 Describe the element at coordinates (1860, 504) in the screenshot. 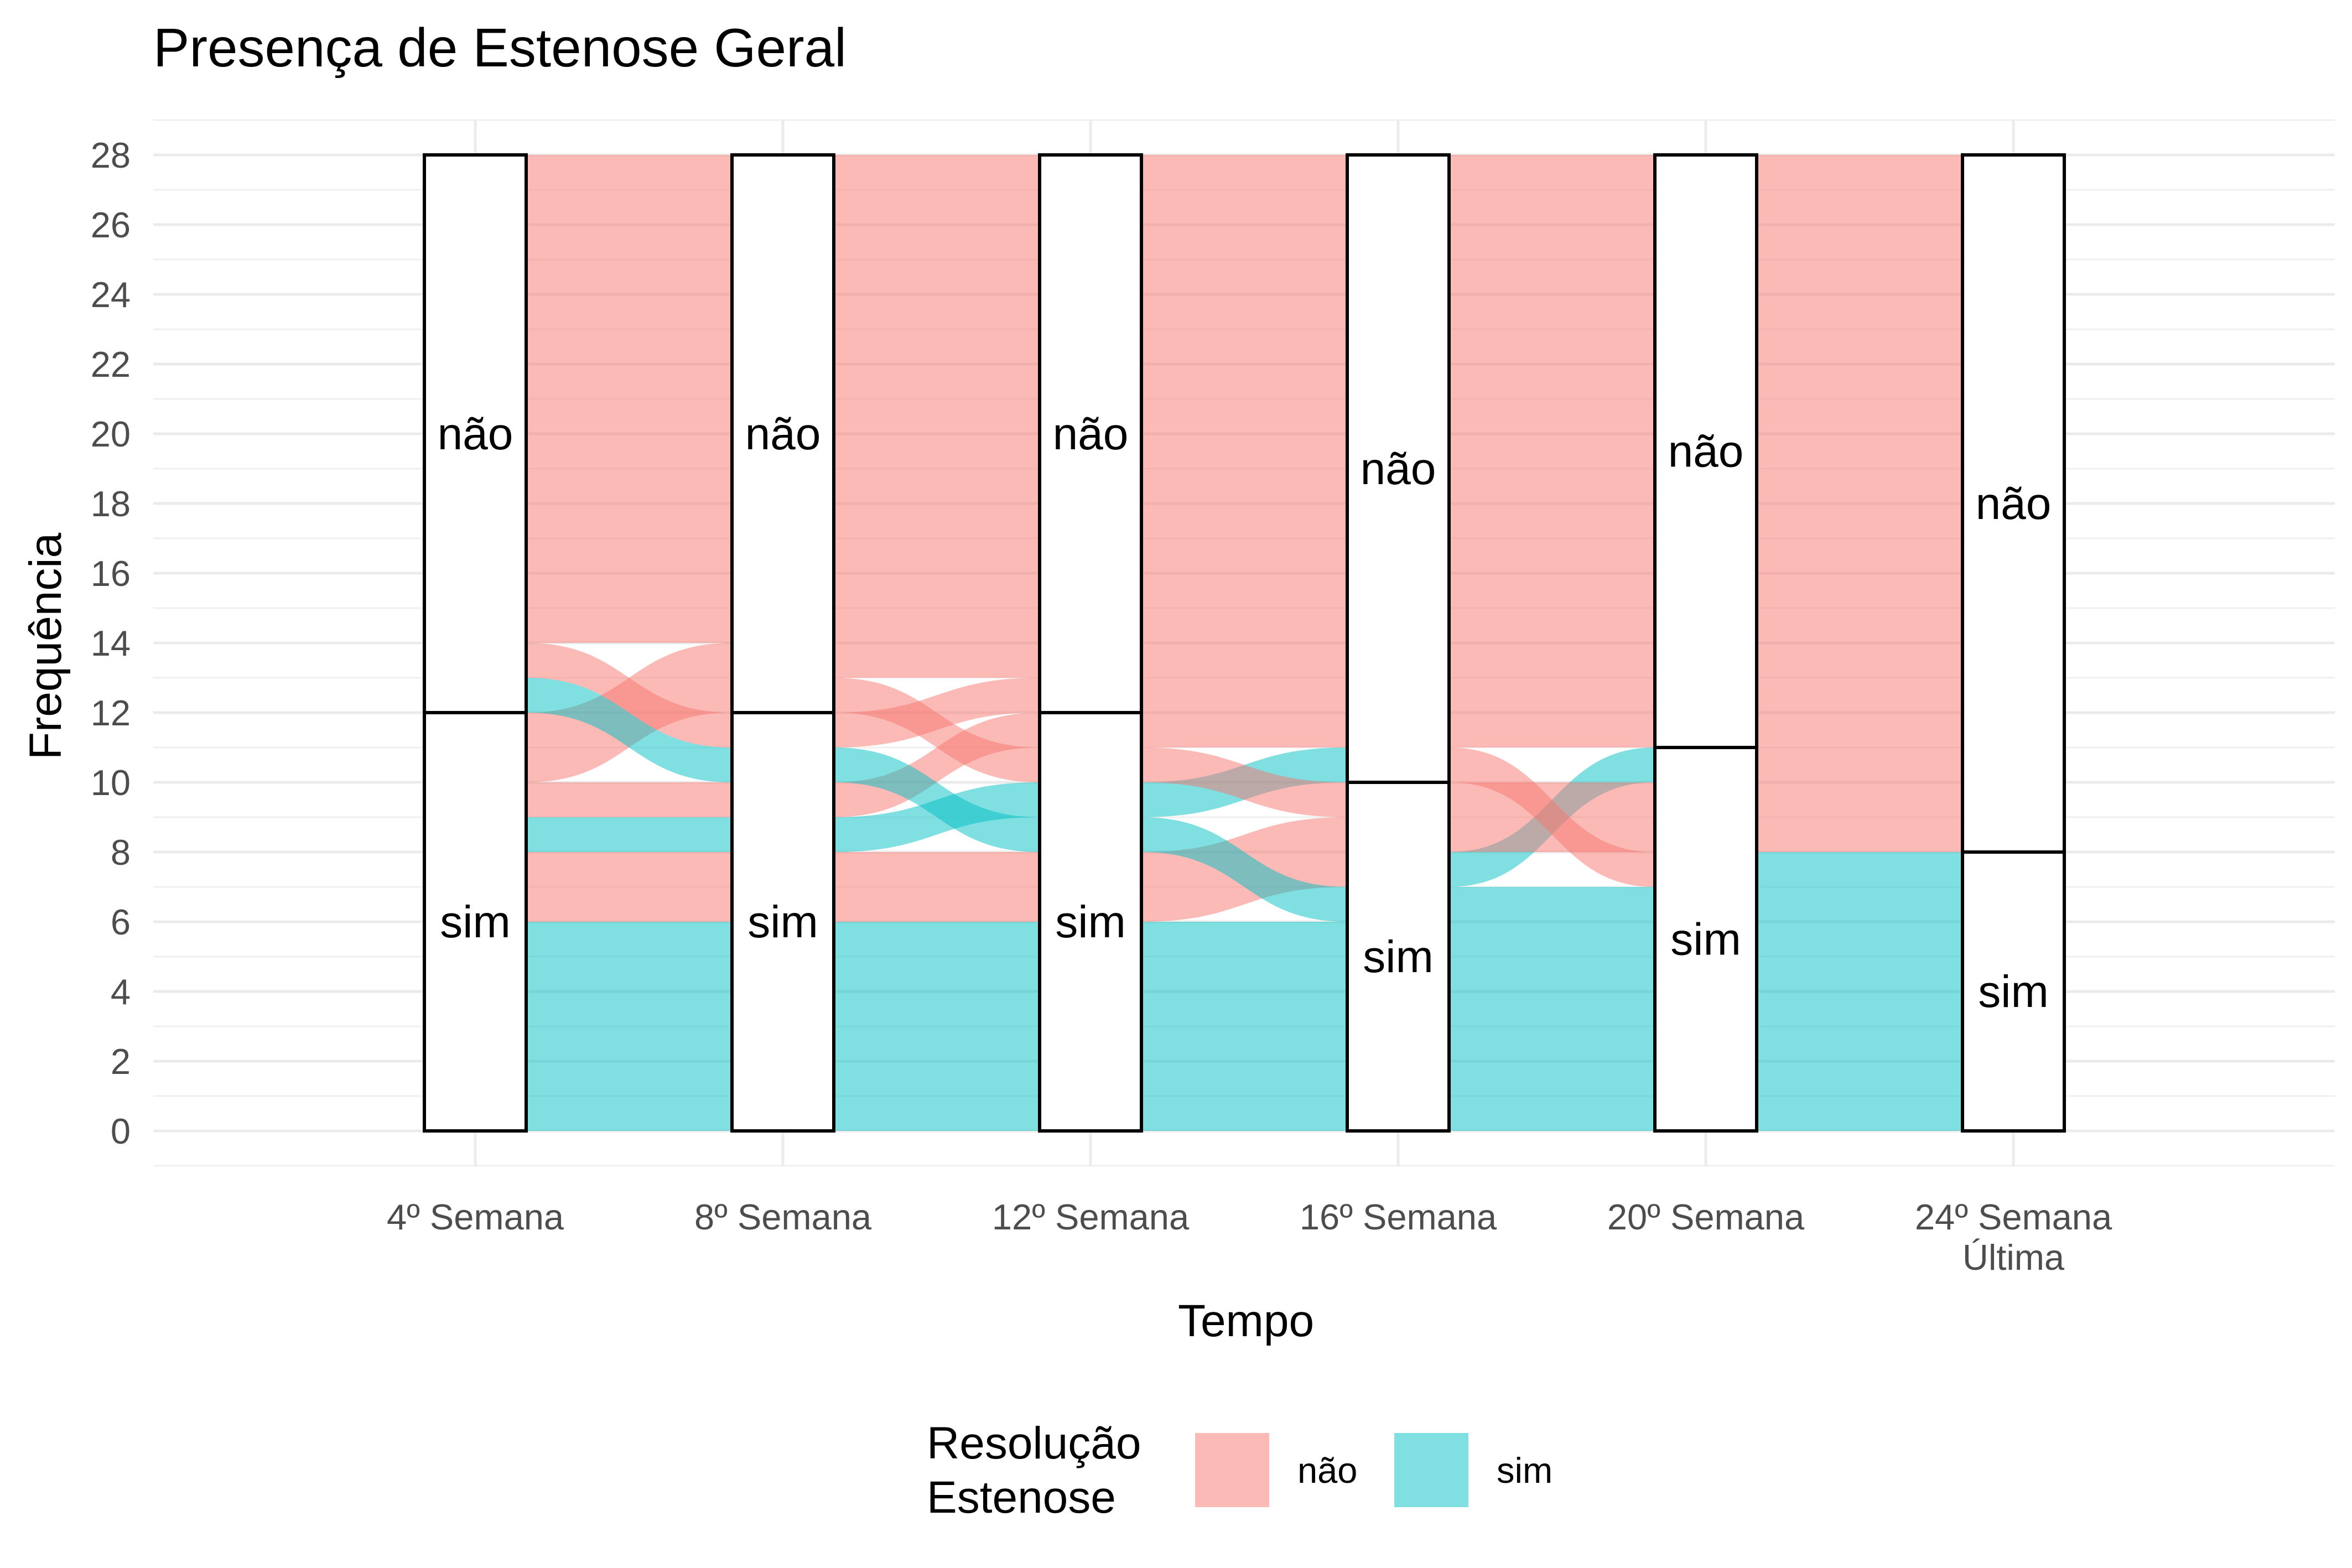

I see `flow-4-nao` at that location.